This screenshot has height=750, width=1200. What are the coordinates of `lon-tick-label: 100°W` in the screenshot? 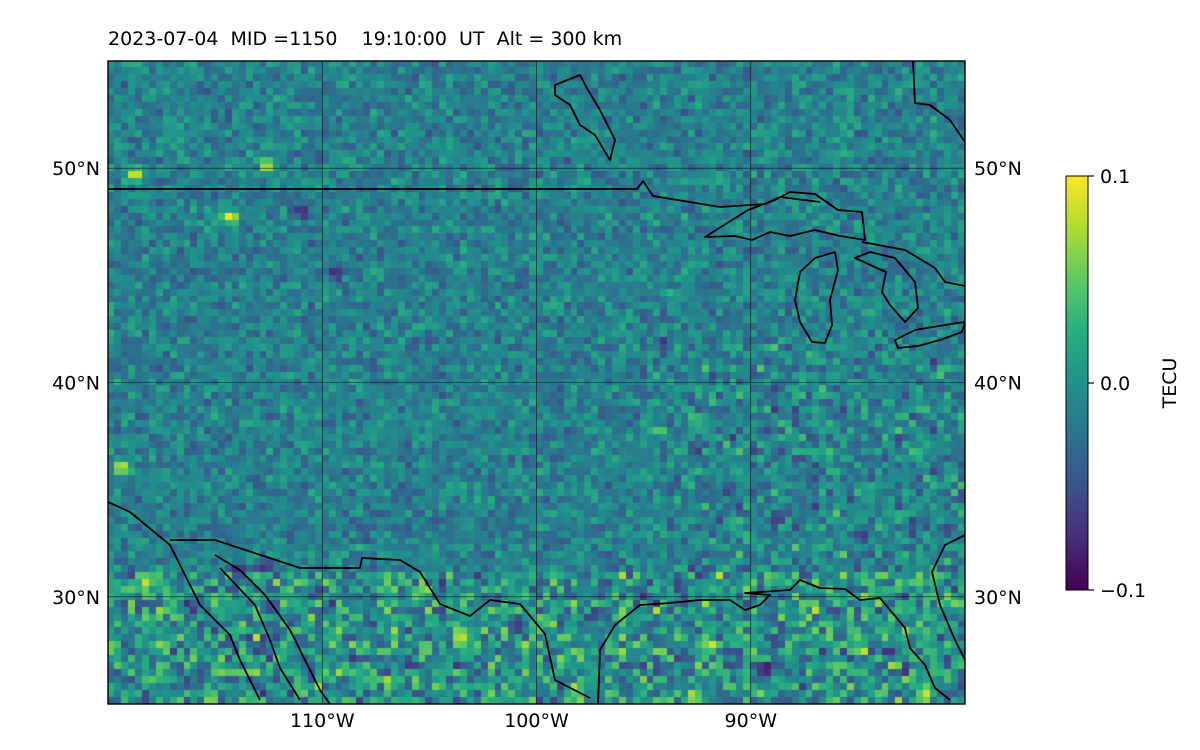 It's located at (536, 721).